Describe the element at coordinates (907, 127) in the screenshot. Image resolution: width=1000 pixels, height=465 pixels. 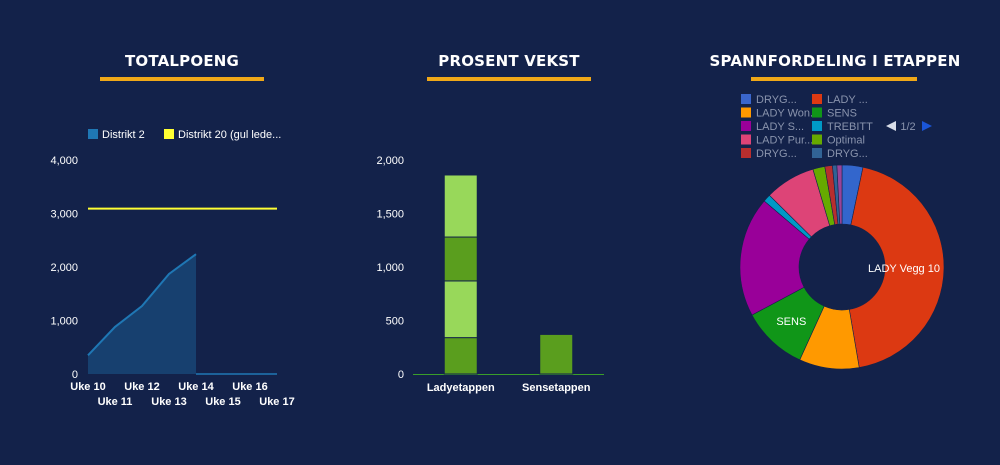
I see `legend-page-indicator: 1/2` at that location.